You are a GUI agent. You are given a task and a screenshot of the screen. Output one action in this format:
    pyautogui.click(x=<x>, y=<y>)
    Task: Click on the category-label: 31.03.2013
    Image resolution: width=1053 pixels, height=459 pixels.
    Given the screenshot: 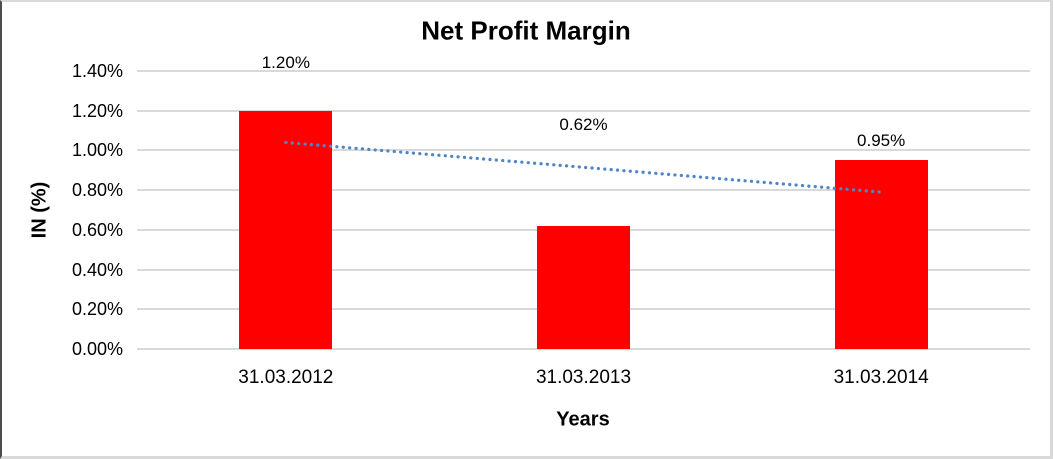 What is the action you would take?
    pyautogui.click(x=583, y=377)
    